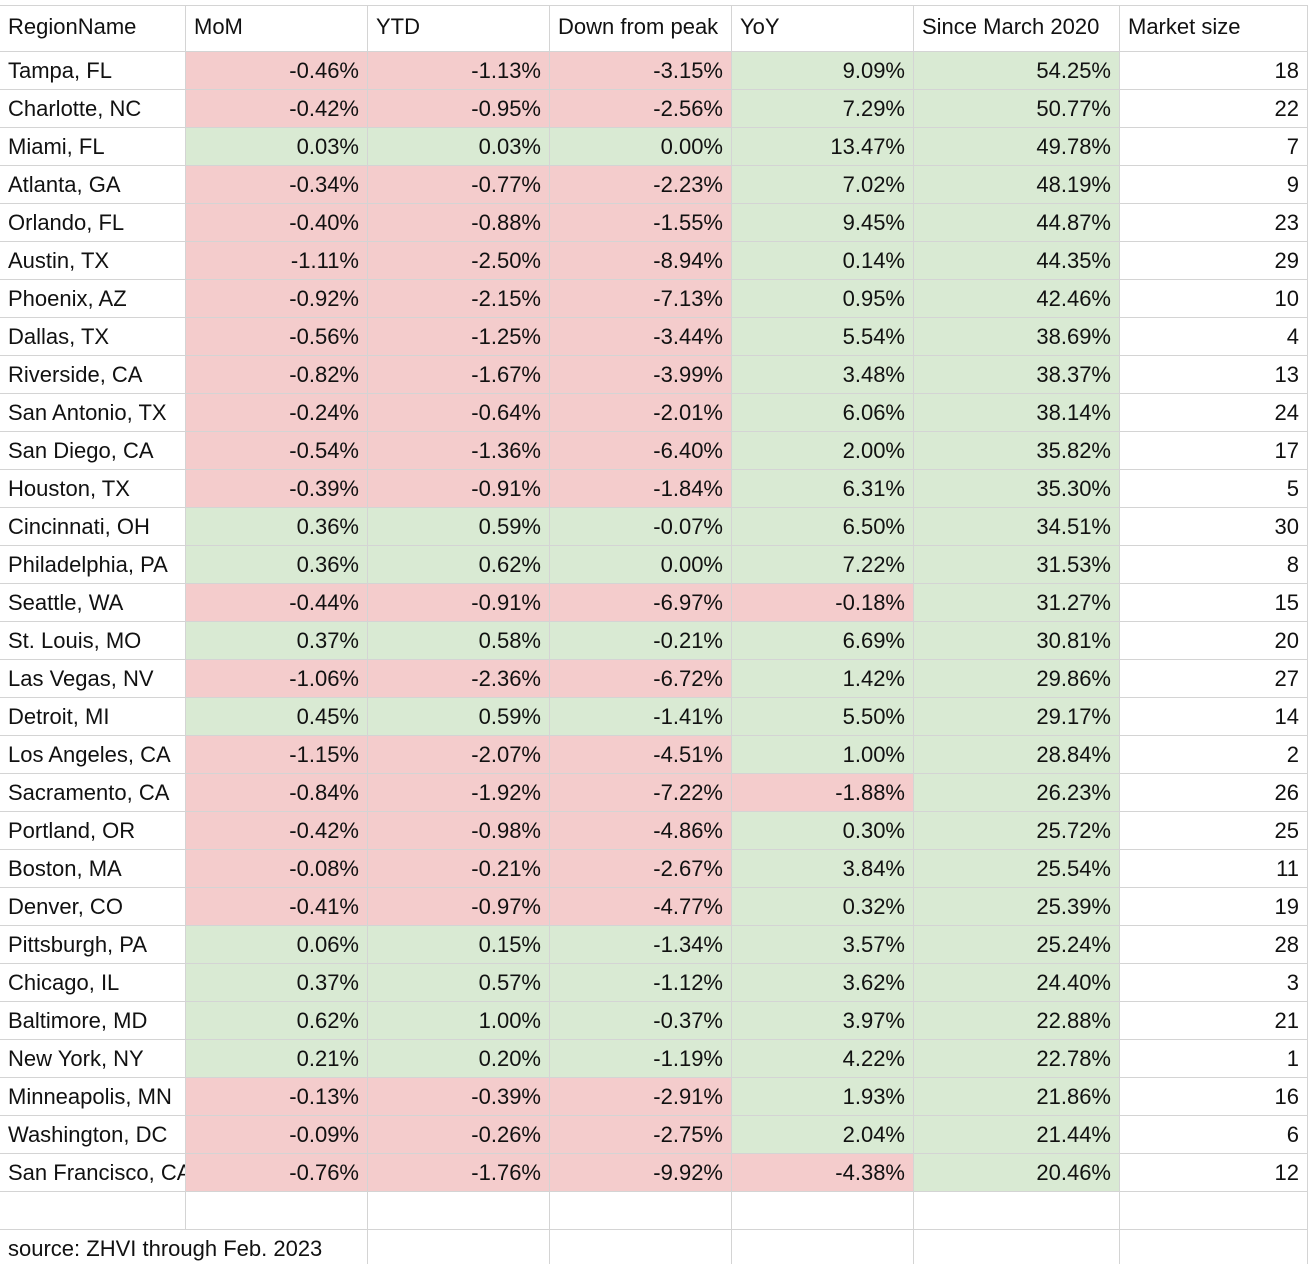 The width and height of the screenshot is (1308, 1264). I want to click on value-cell: -3.99%, so click(641, 375).